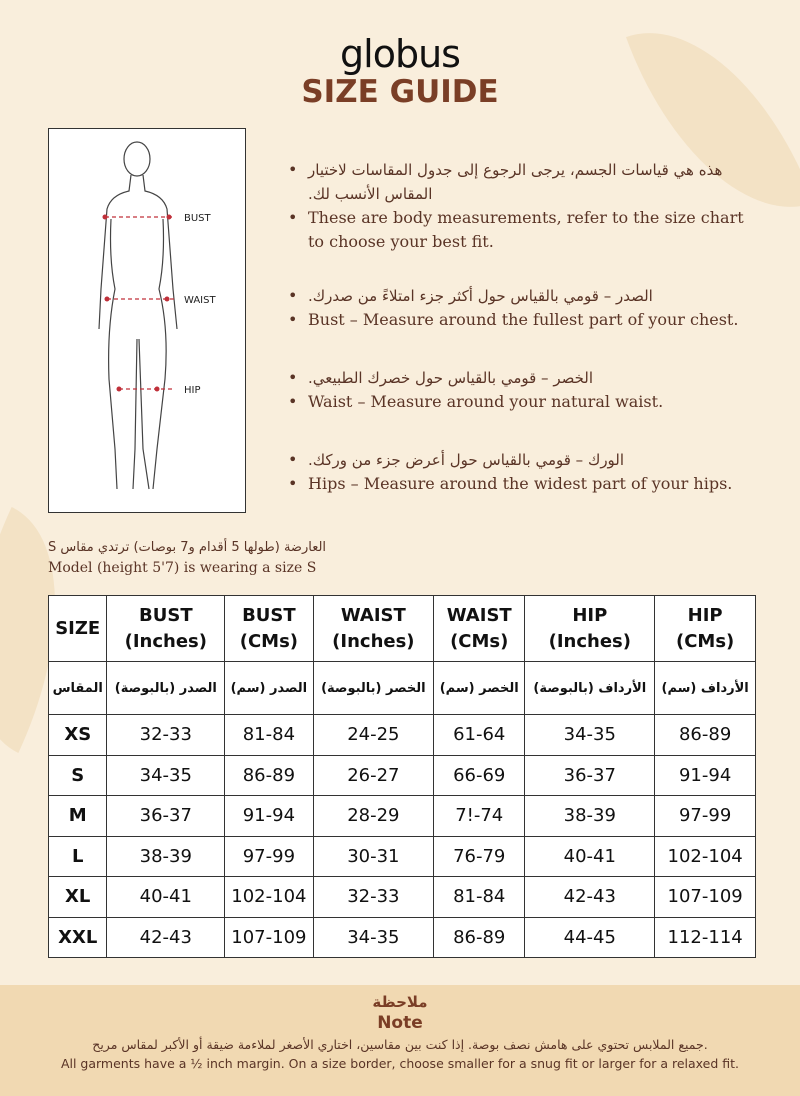 The width and height of the screenshot is (800, 1096). I want to click on size-cell: XS, so click(77, 735).